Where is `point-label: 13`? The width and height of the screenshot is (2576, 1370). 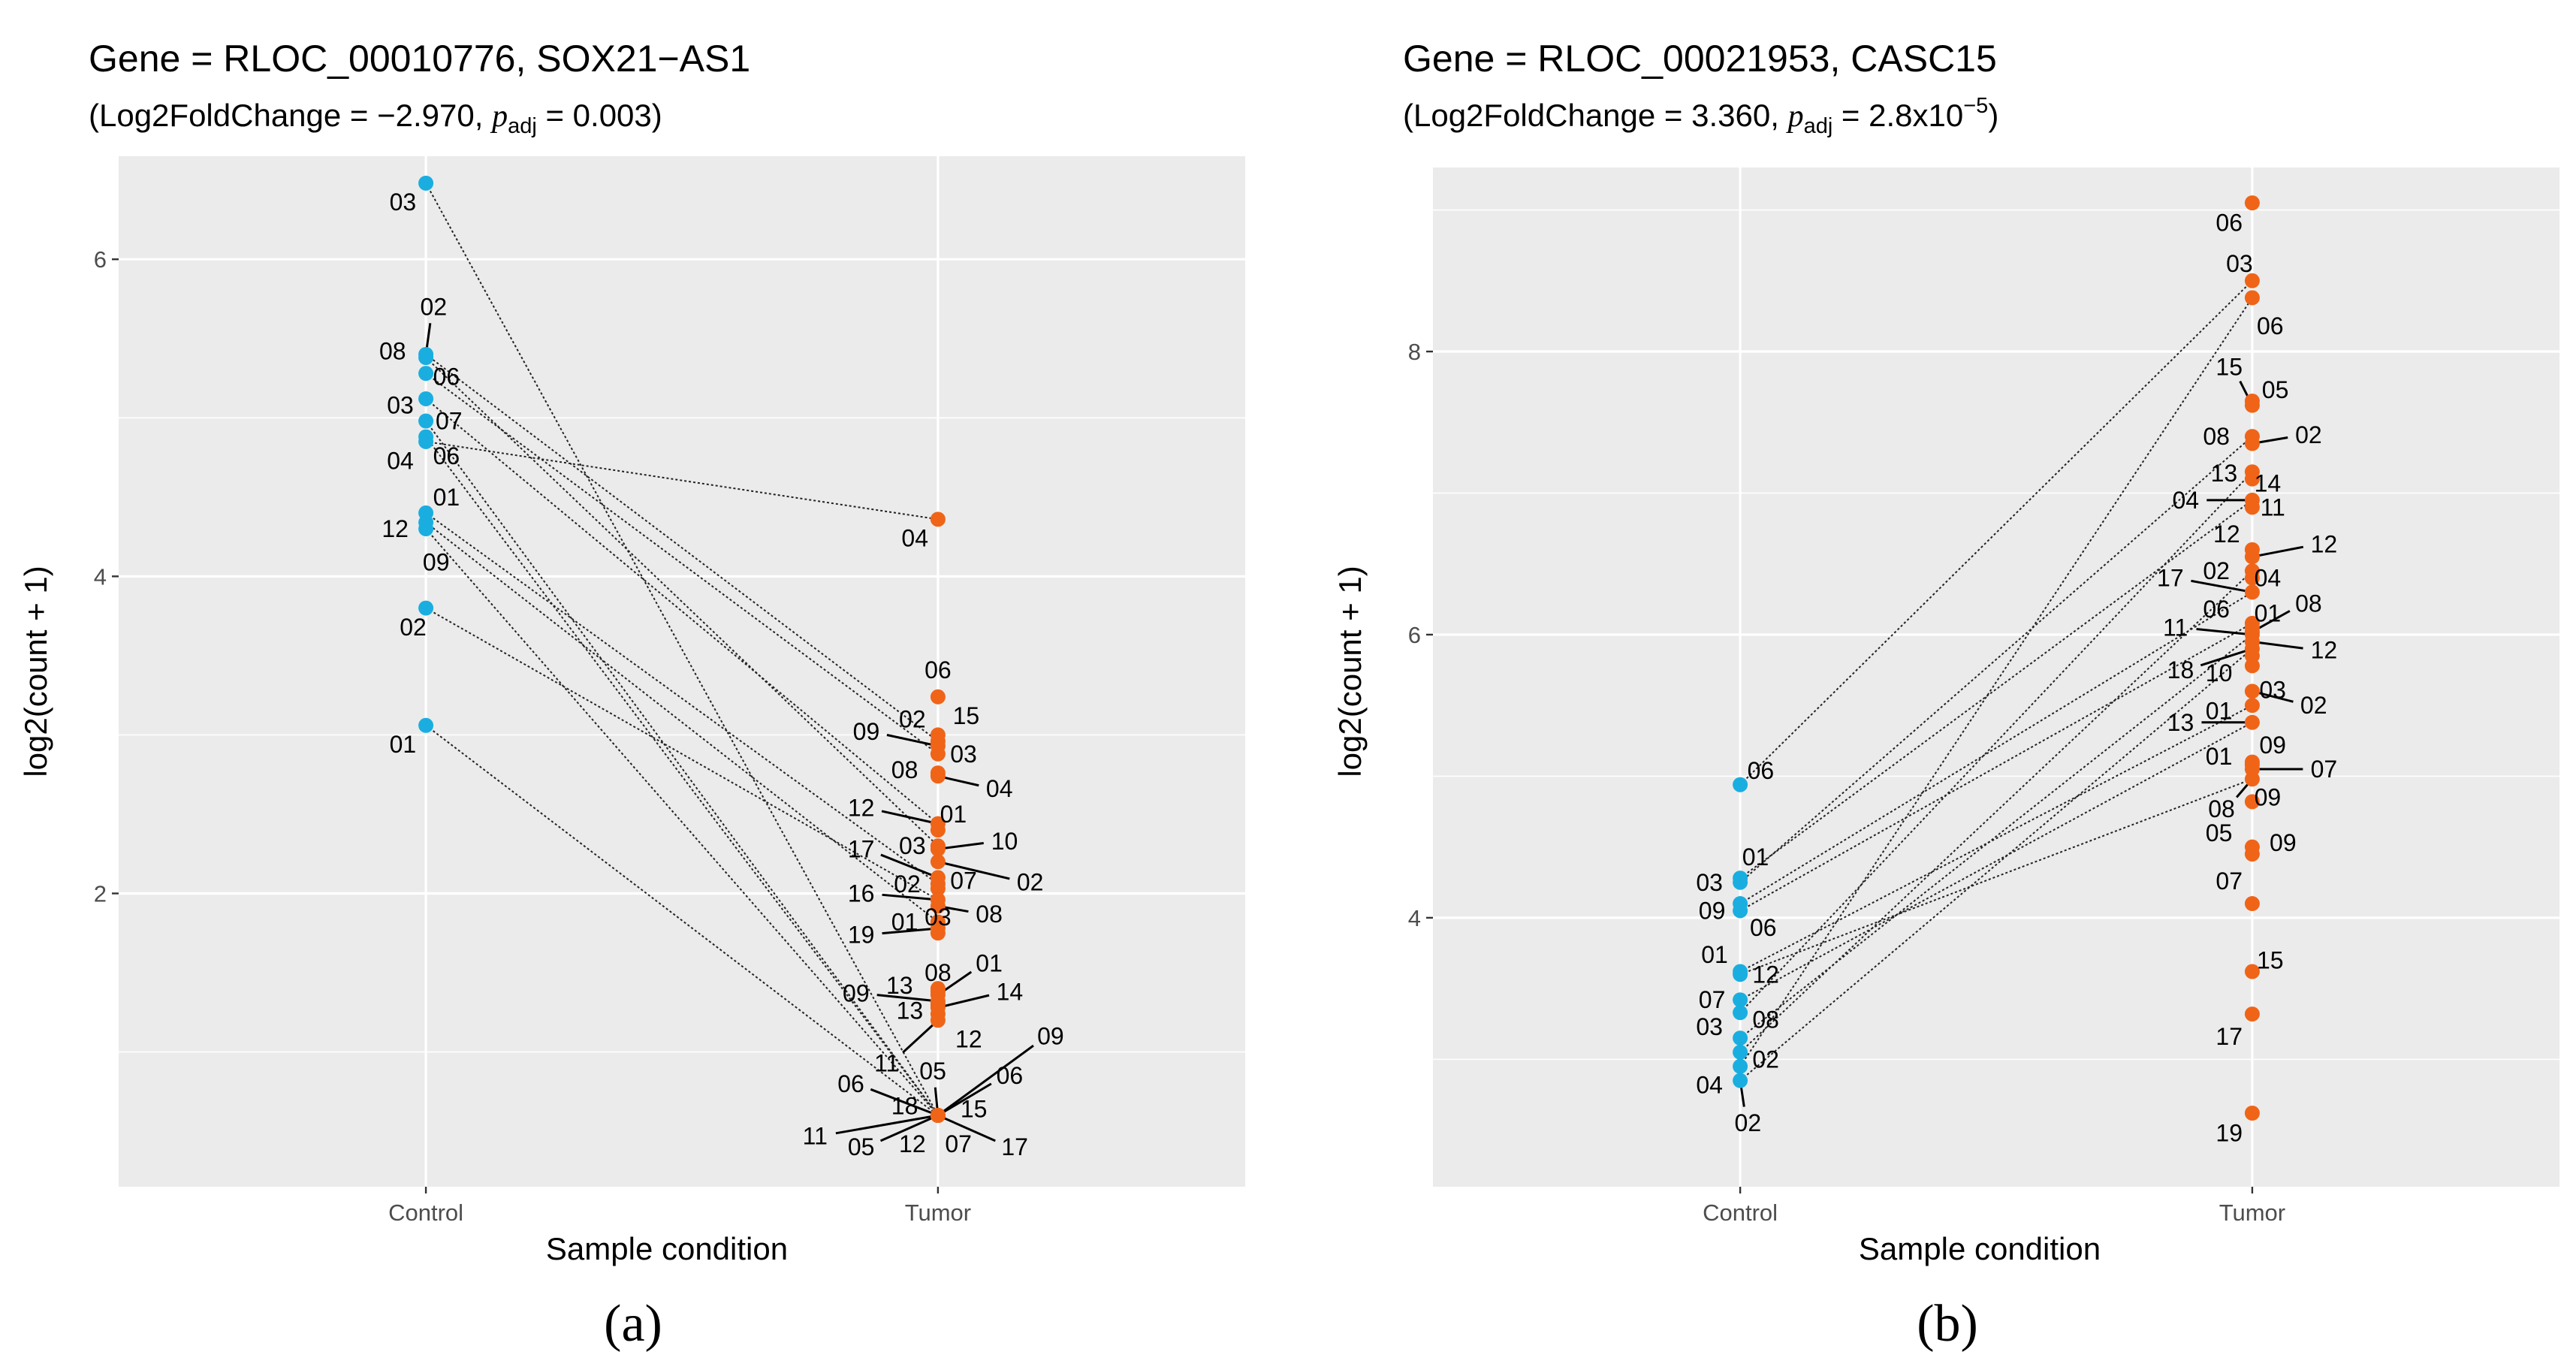 point-label: 13 is located at coordinates (2224, 473).